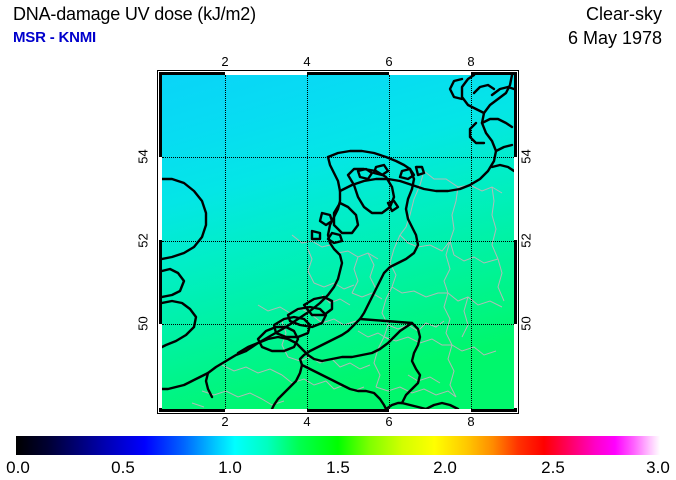 This screenshot has width=676, height=480. Describe the element at coordinates (614, 38) in the screenshot. I see `date-label: 6 May 1978` at that location.